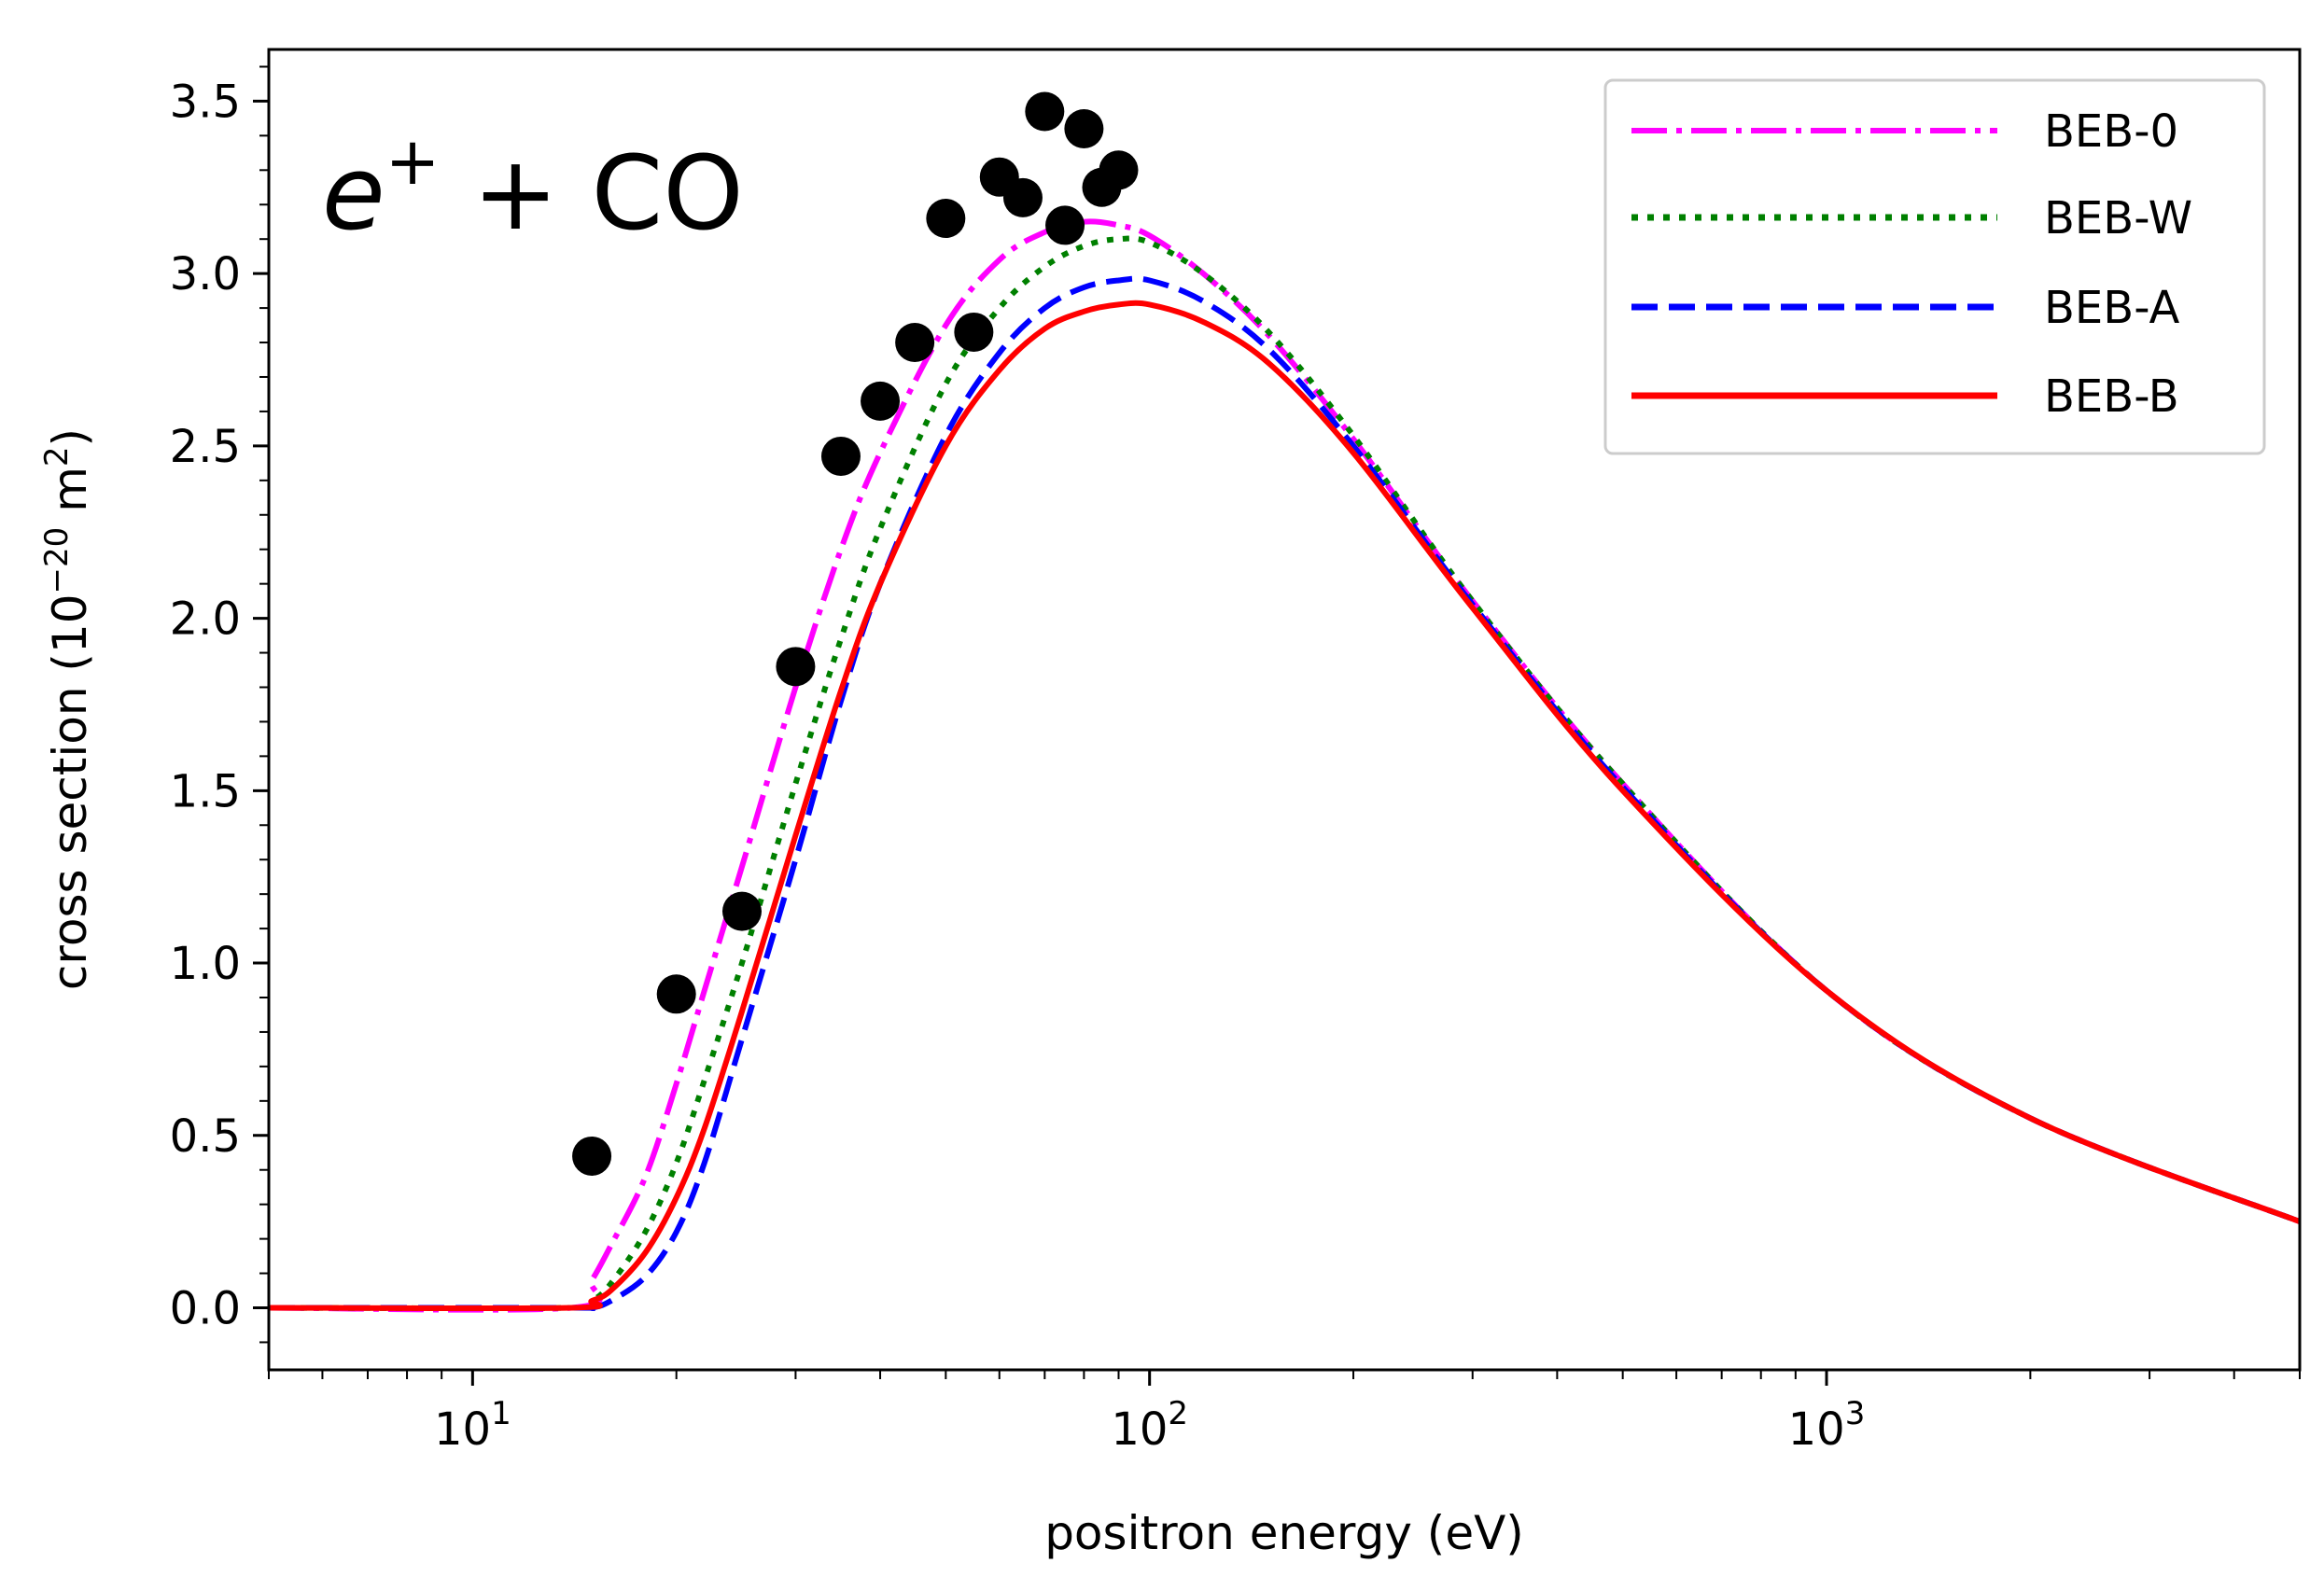 Image resolution: width=2324 pixels, height=1591 pixels. What do you see at coordinates (219, 704) in the screenshot?
I see `y-axis: 0.0 0.5 1.0 1.5 2.0 2.5 3.0 3.5` at bounding box center [219, 704].